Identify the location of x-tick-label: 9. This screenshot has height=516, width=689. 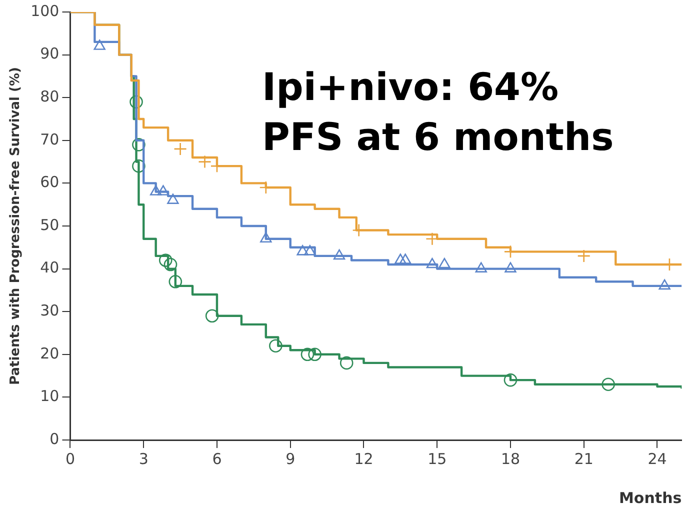
(291, 459).